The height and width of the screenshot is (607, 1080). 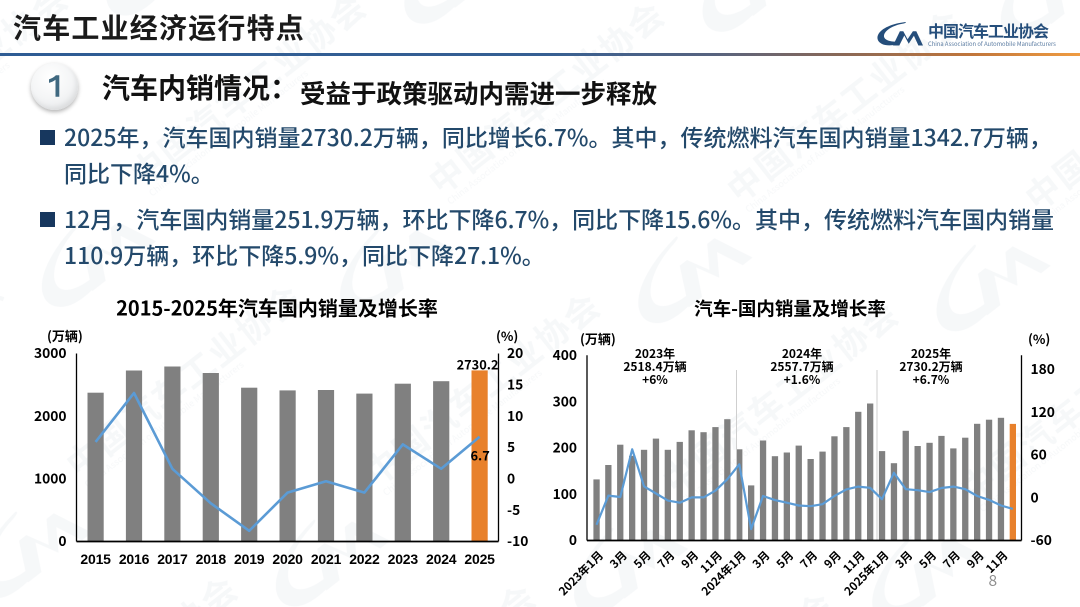 I want to click on svg-text: 180, so click(x=1043, y=368).